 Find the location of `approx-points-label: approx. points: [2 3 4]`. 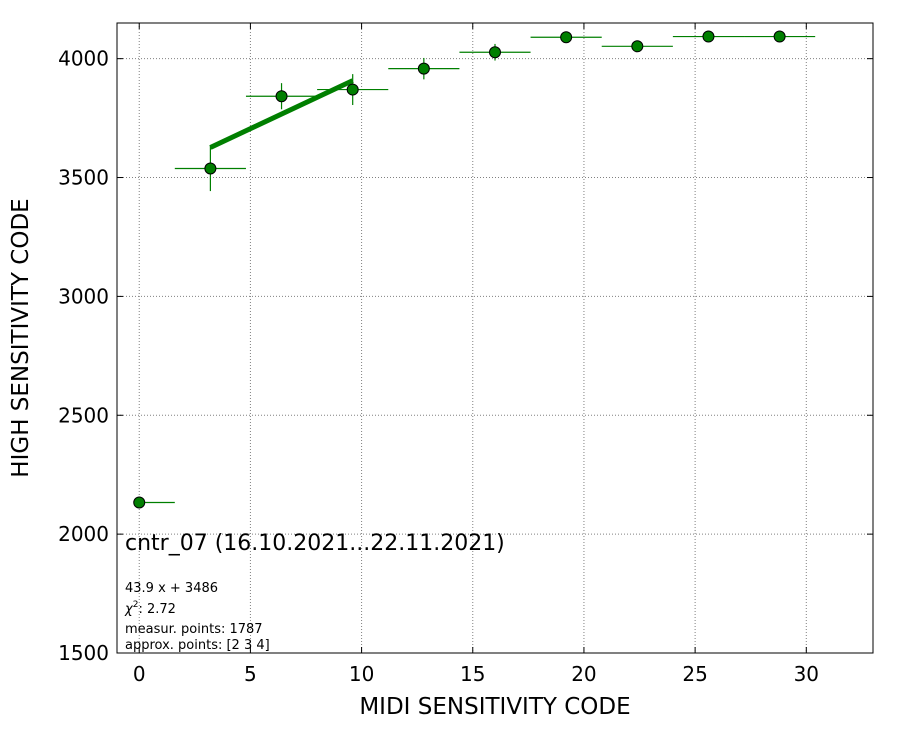

approx-points-label: approx. points: [2 3 4] is located at coordinates (197, 645).